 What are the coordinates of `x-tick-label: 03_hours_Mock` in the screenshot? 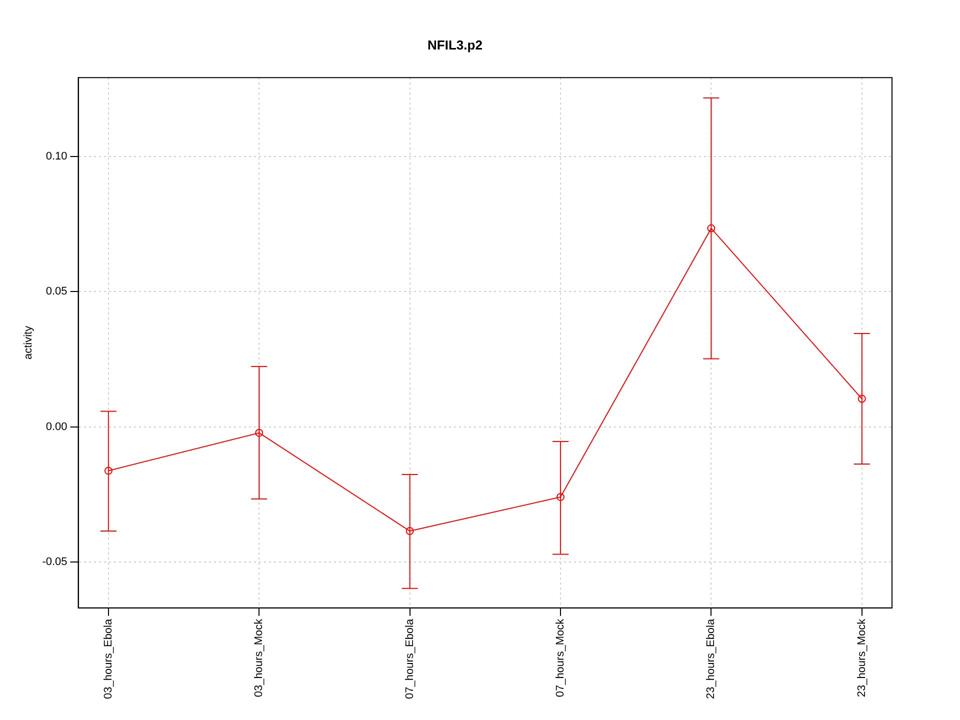 It's located at (259, 658).